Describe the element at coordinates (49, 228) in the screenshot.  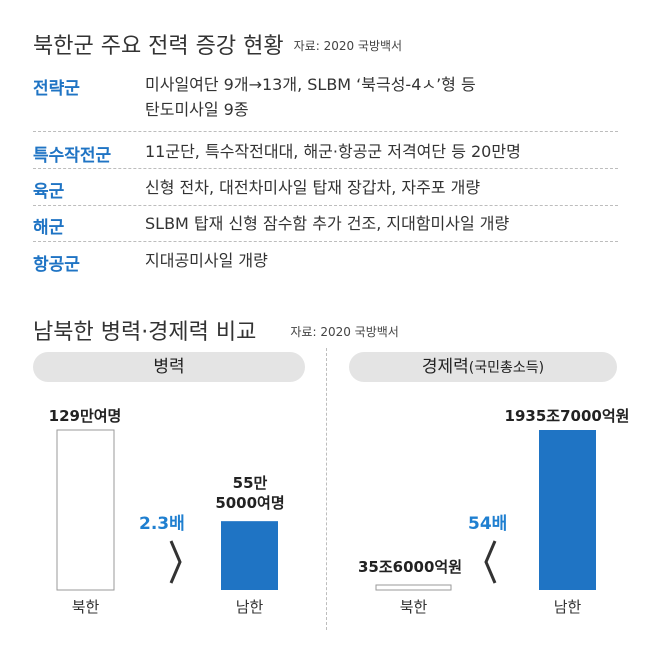
I see `row-label-navy: 해군` at that location.